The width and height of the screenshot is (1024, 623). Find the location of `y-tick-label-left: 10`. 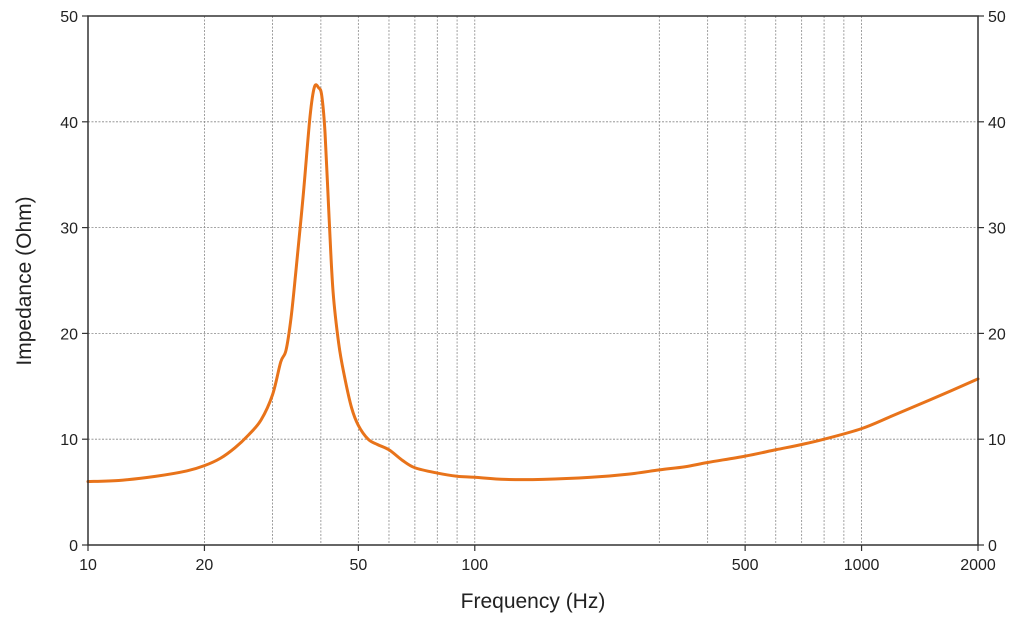

y-tick-label-left: 10 is located at coordinates (69, 440).